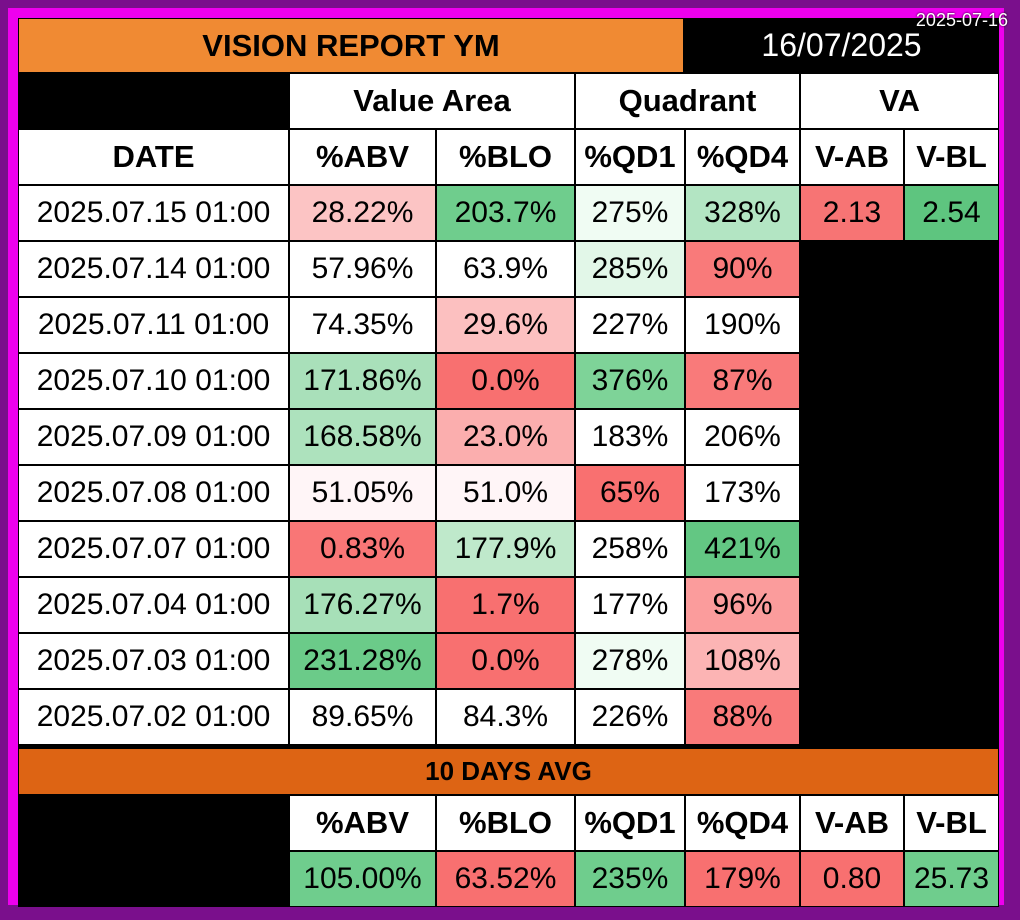 The height and width of the screenshot is (920, 1020). Describe the element at coordinates (951, 879) in the screenshot. I see `avg-value-vbl: 25.73` at that location.